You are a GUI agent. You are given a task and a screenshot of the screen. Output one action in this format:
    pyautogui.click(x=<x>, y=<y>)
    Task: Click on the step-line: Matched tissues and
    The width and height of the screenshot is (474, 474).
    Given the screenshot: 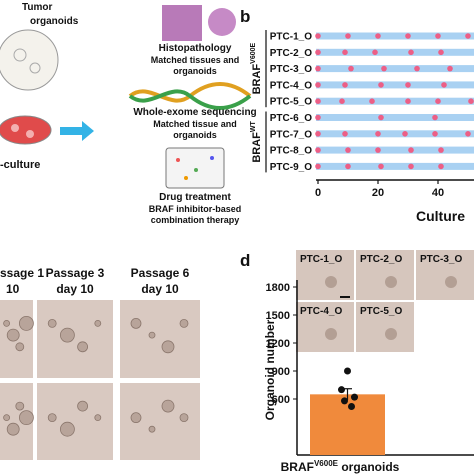 What is the action you would take?
    pyautogui.click(x=195, y=60)
    